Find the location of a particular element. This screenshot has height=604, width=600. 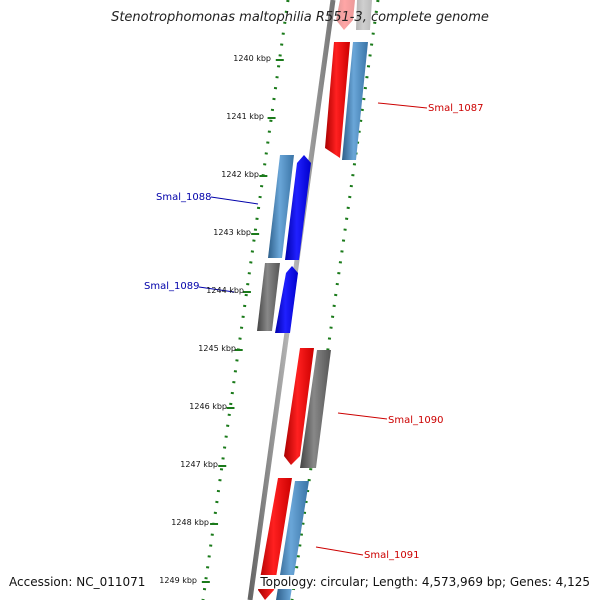

gene-label-smal-1089: Smal_1089 is located at coordinates (171, 286).